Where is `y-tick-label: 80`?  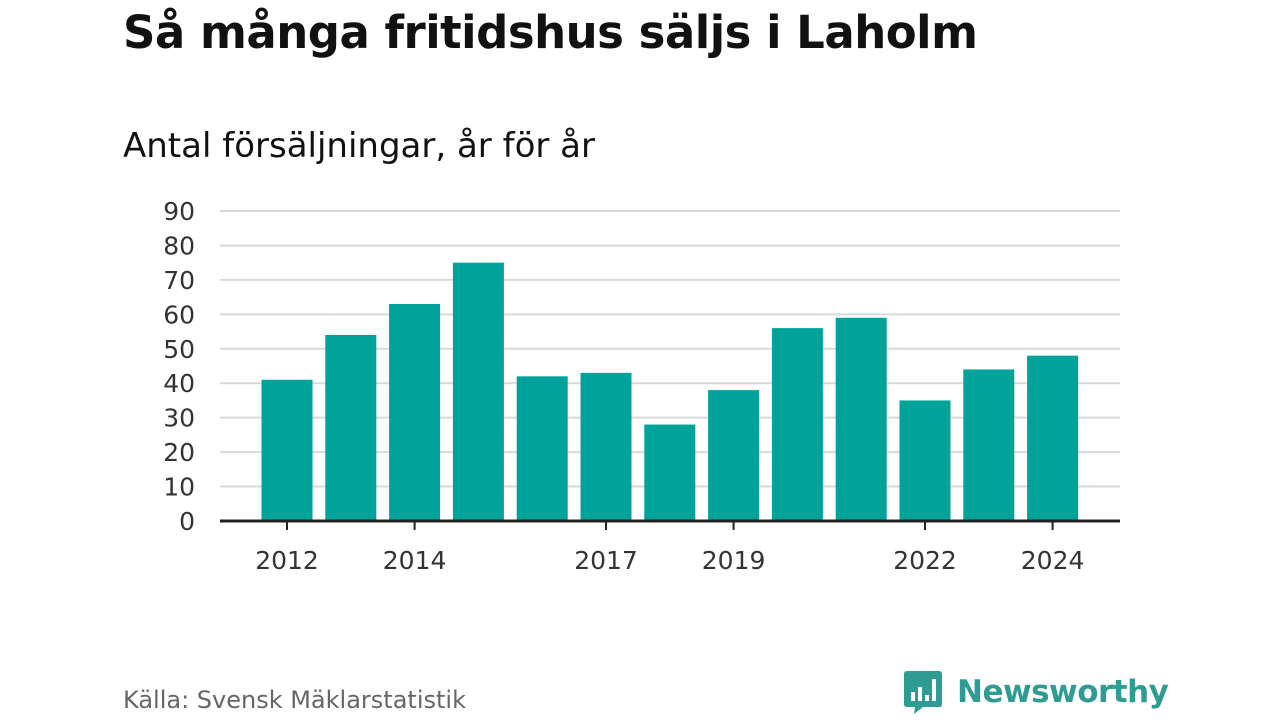 y-tick-label: 80 is located at coordinates (179, 245).